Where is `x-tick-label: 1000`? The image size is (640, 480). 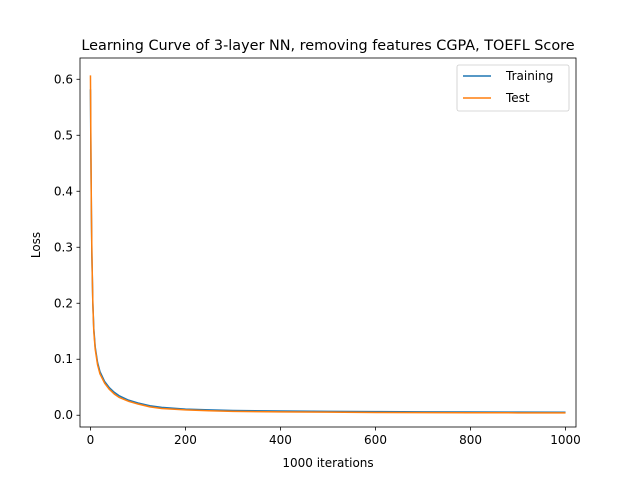
x-tick-label: 1000 is located at coordinates (565, 440).